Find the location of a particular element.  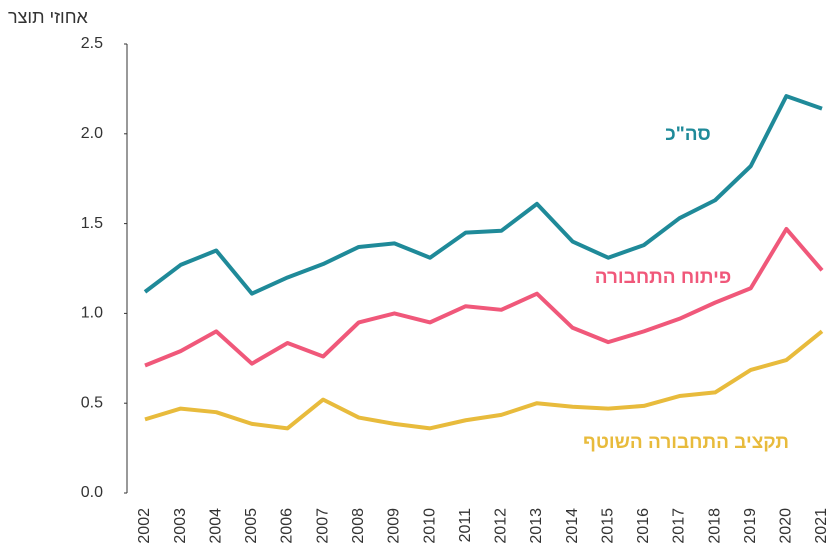

x-tick-label: 2011 is located at coordinates (465, 525).